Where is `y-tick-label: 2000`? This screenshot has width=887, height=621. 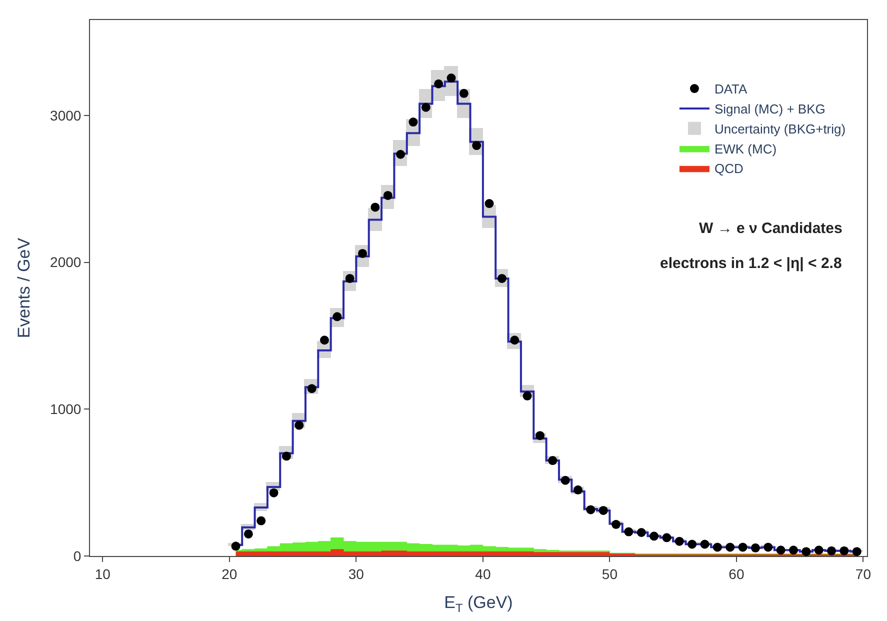
y-tick-label: 2000 is located at coordinates (66, 262).